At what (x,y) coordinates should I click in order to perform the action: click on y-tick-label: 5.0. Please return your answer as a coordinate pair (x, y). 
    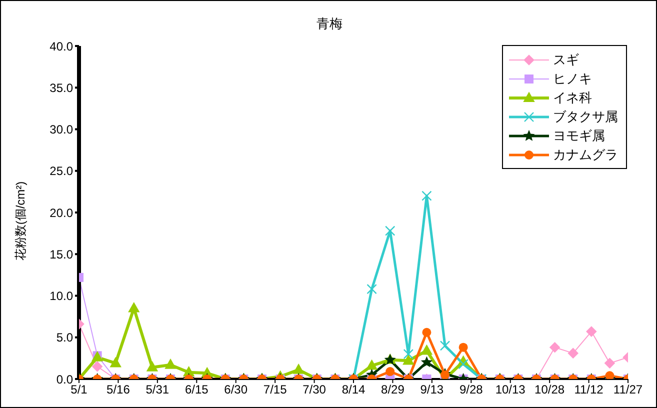
    Looking at the image, I should click on (65, 337).